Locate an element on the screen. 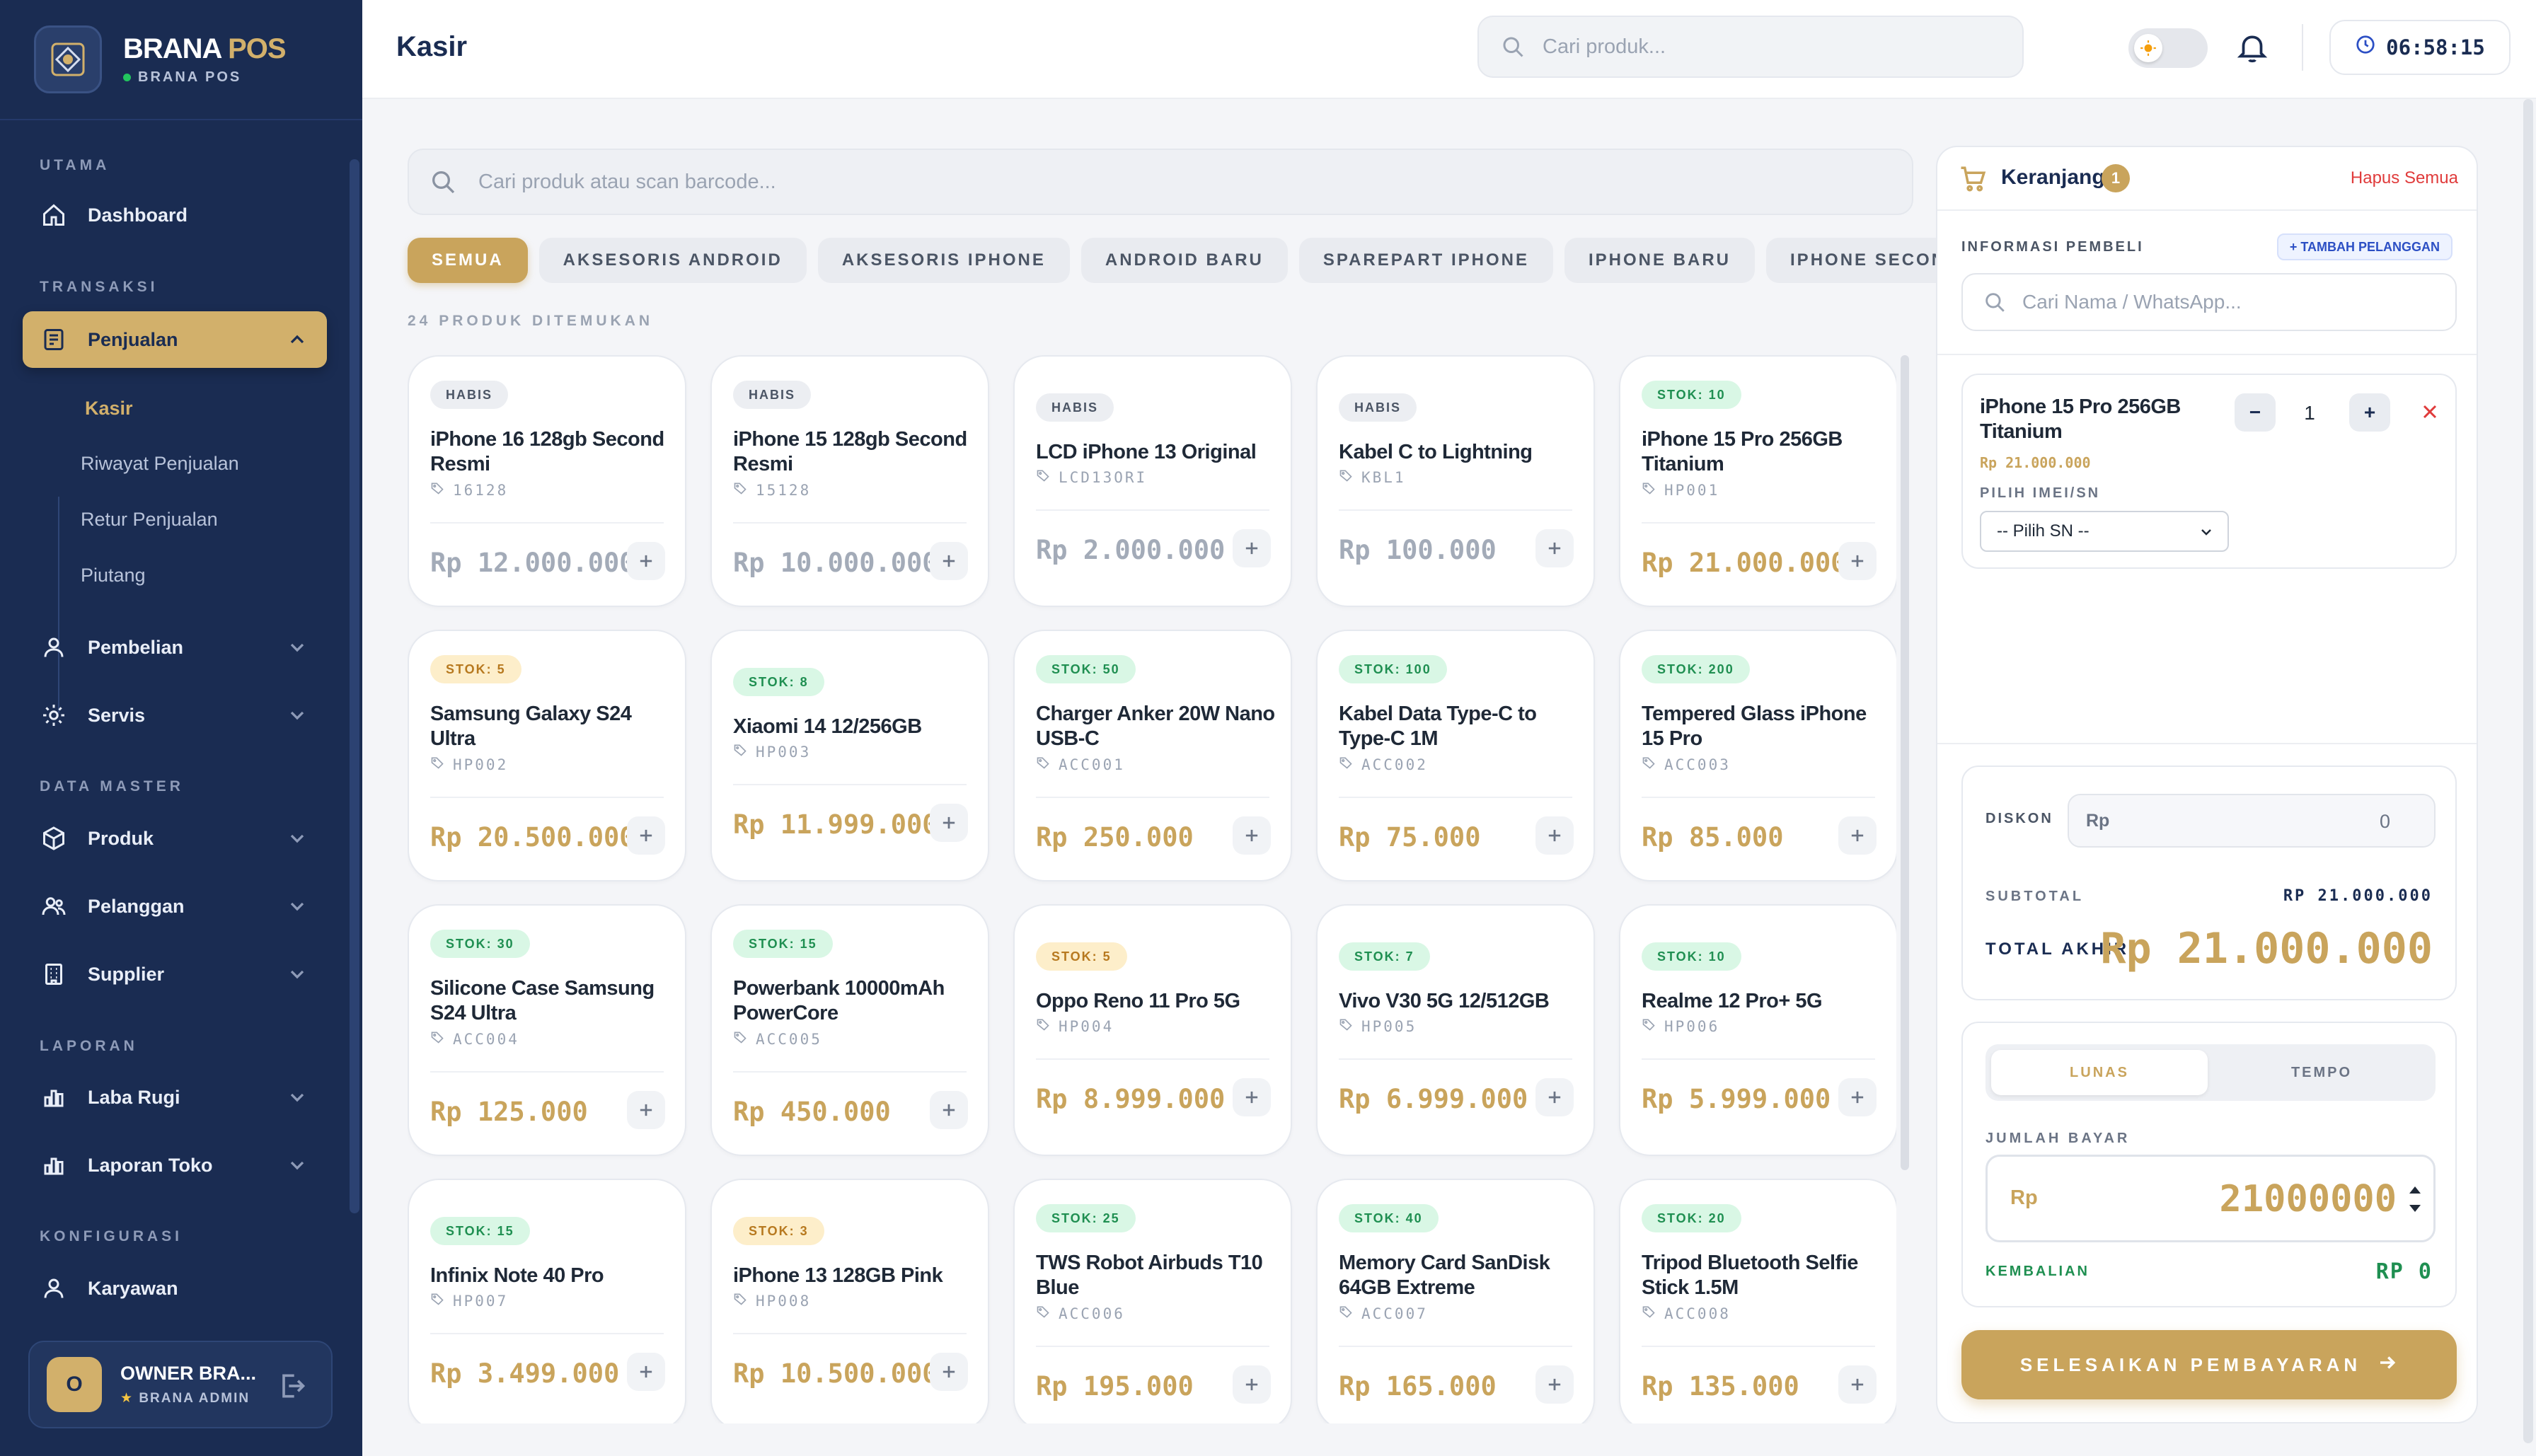  qty-decrease-button: − is located at coordinates (2255, 412).